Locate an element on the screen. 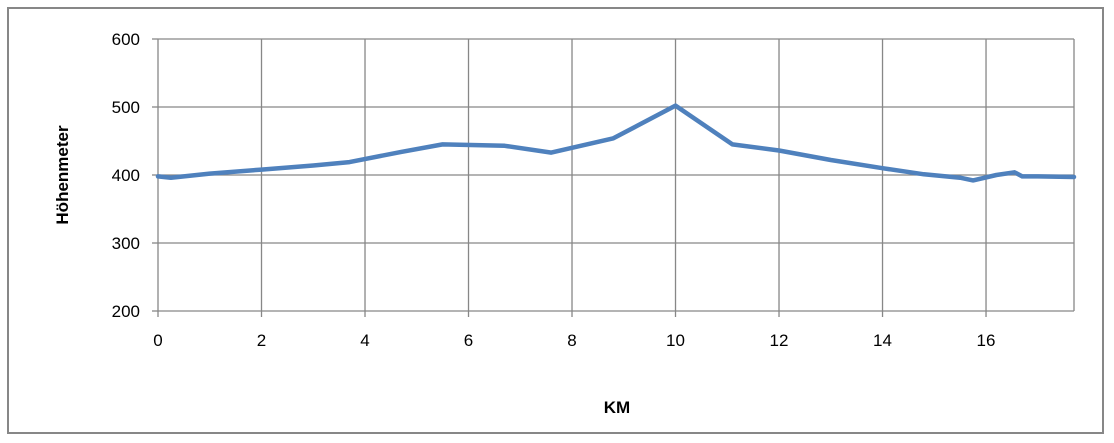 Image resolution: width=1114 pixels, height=443 pixels. y-tick-label: 400 is located at coordinates (126, 175).